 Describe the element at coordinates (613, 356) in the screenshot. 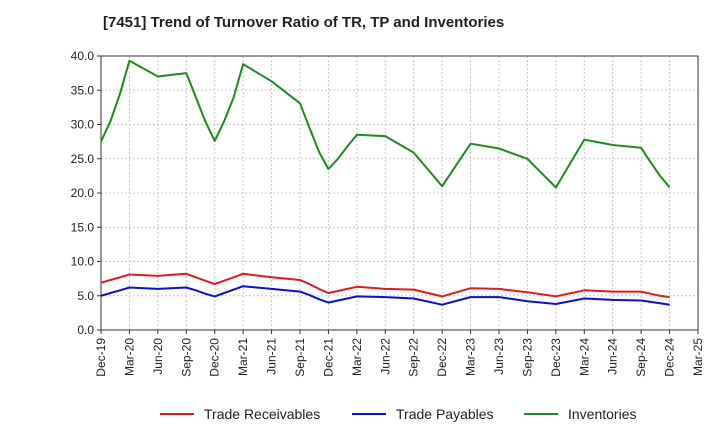

I see `x-tick-label: Jun-24` at that location.